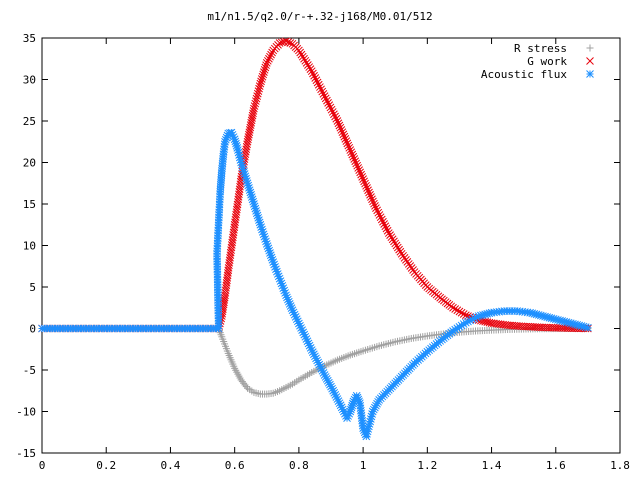 This screenshot has height=480, width=640. Describe the element at coordinates (540, 48) in the screenshot. I see `legend-label-r-stress: R stress` at that location.